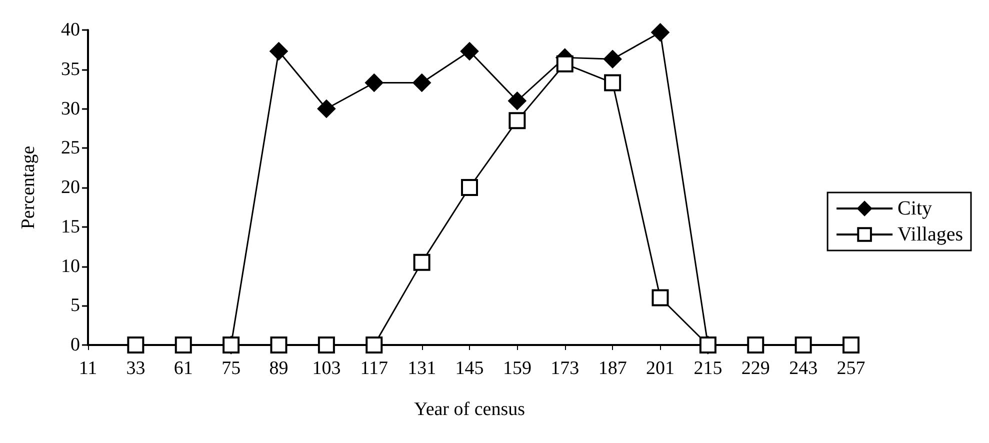  What do you see at coordinates (517, 368) in the screenshot?
I see `x-tick-label: 159` at bounding box center [517, 368].